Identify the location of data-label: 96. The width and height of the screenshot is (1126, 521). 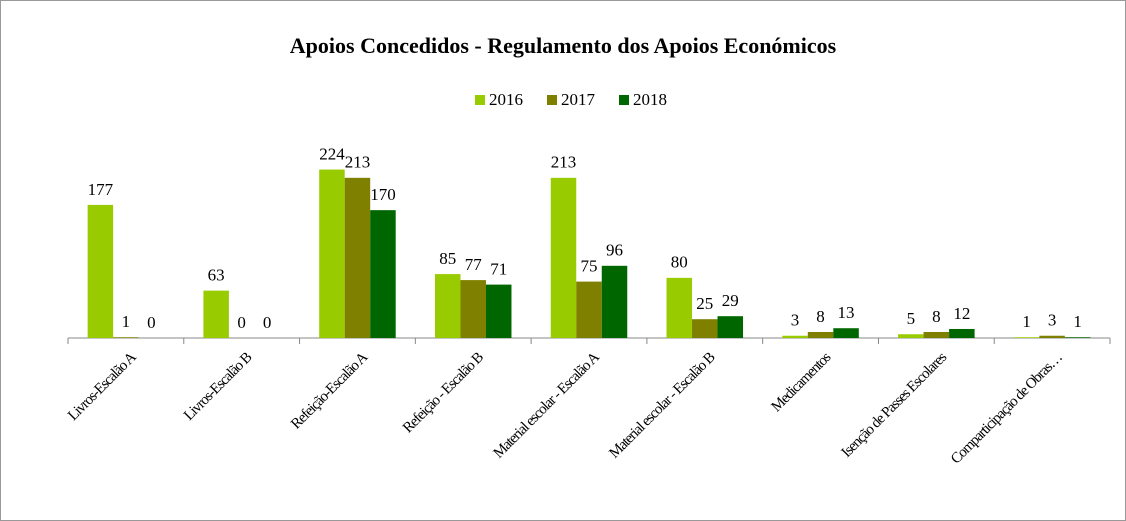
(614, 250).